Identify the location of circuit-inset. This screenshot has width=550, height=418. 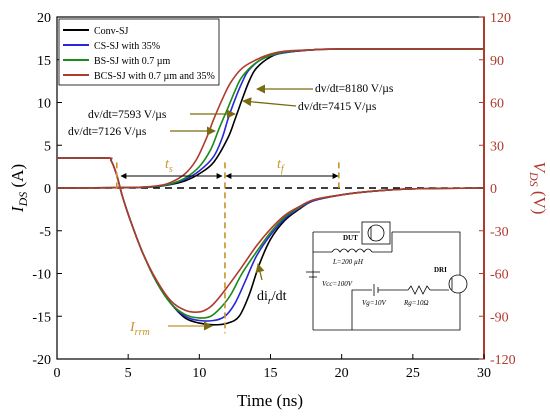
(391, 275).